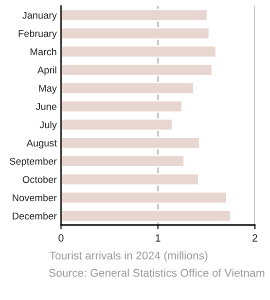 The image size is (270, 300). I want to click on y-tick-label: March, so click(43, 52).